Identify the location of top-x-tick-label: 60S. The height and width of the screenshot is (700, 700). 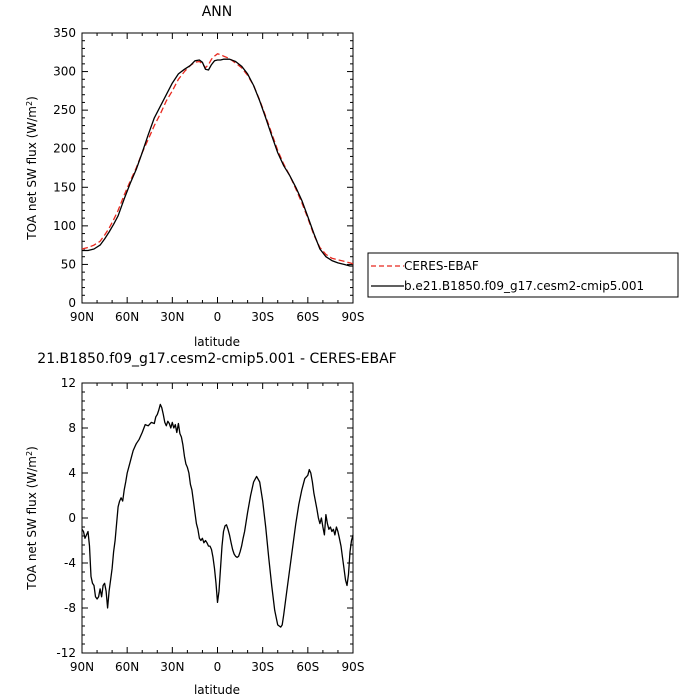
(307, 317).